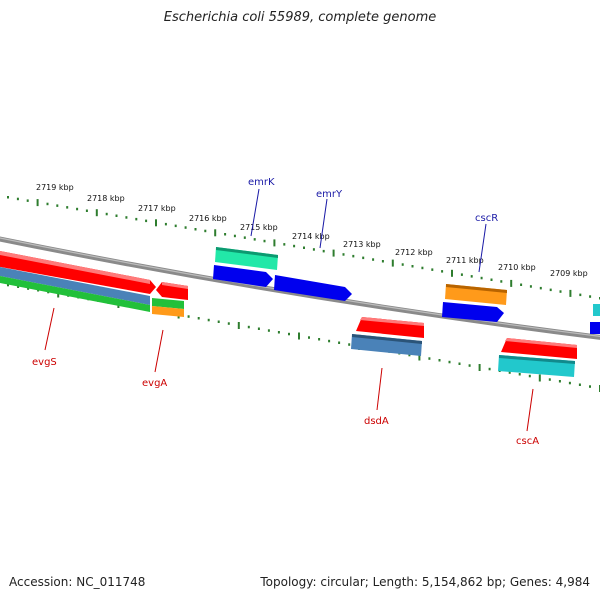  I want to click on gene-features-upper, so click(300, 290).